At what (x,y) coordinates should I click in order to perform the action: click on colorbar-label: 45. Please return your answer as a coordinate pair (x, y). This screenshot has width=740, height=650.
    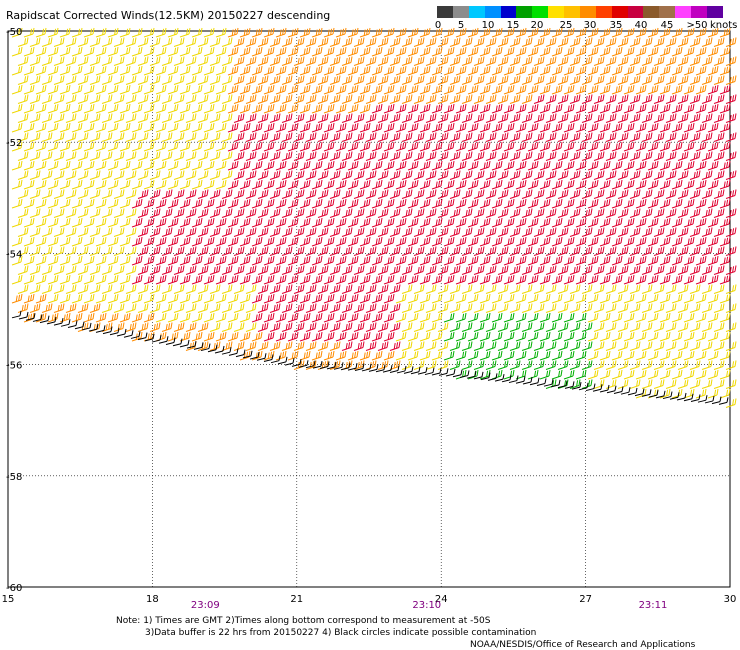
    Looking at the image, I should click on (667, 25).